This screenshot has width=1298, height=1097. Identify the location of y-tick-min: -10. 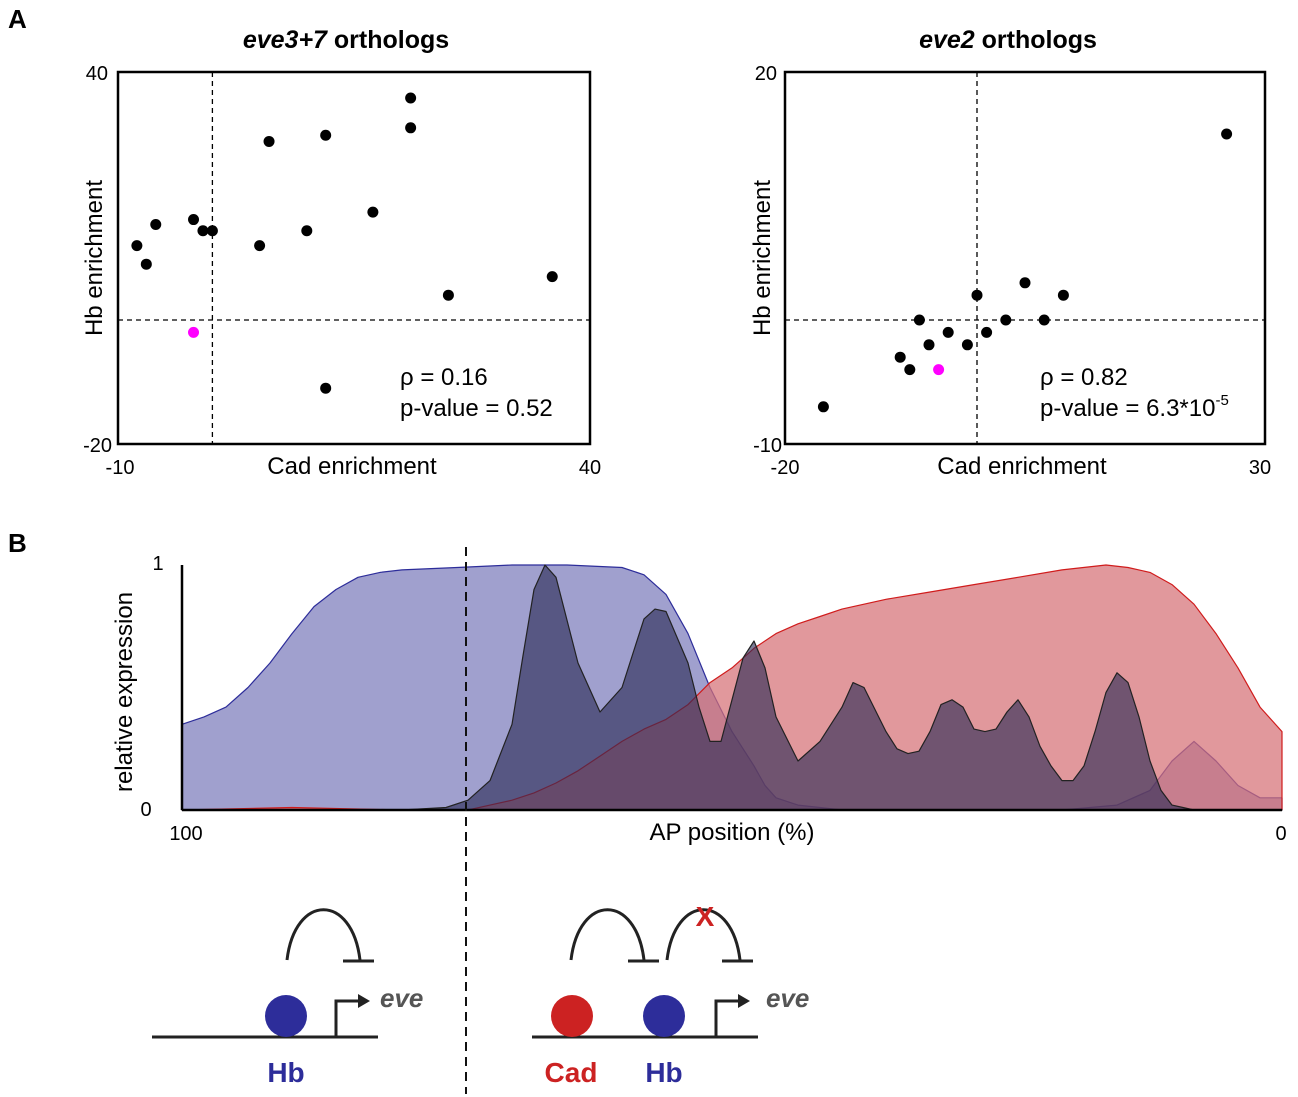
(767, 446).